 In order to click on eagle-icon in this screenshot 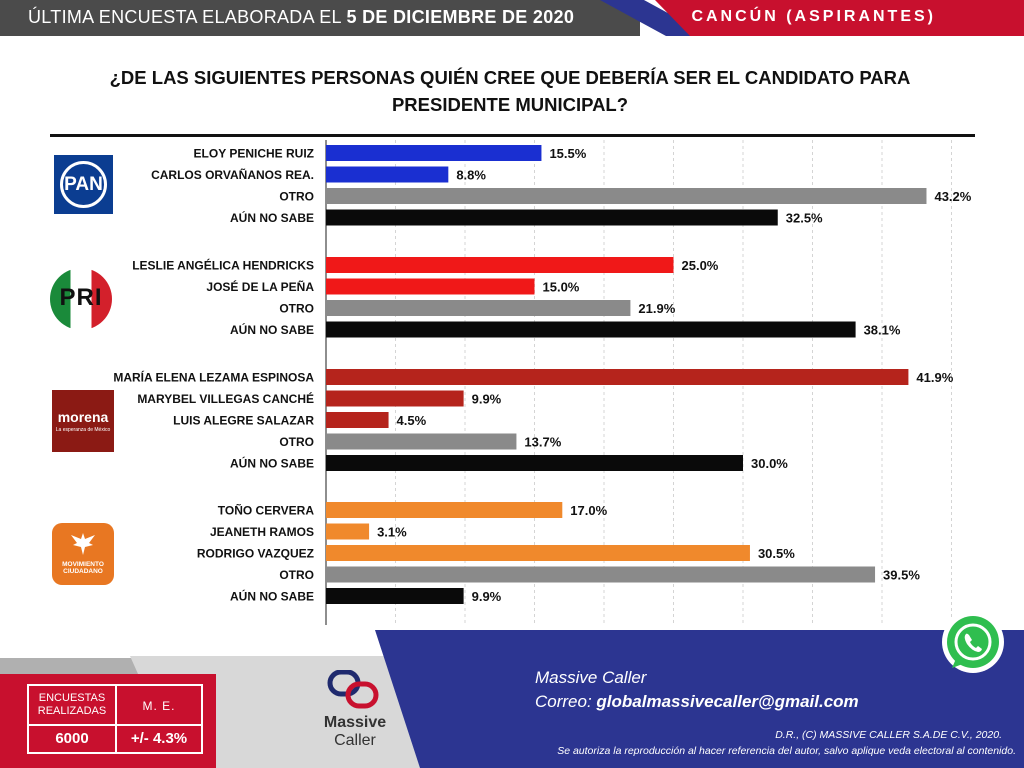, I will do `click(83, 544)`.